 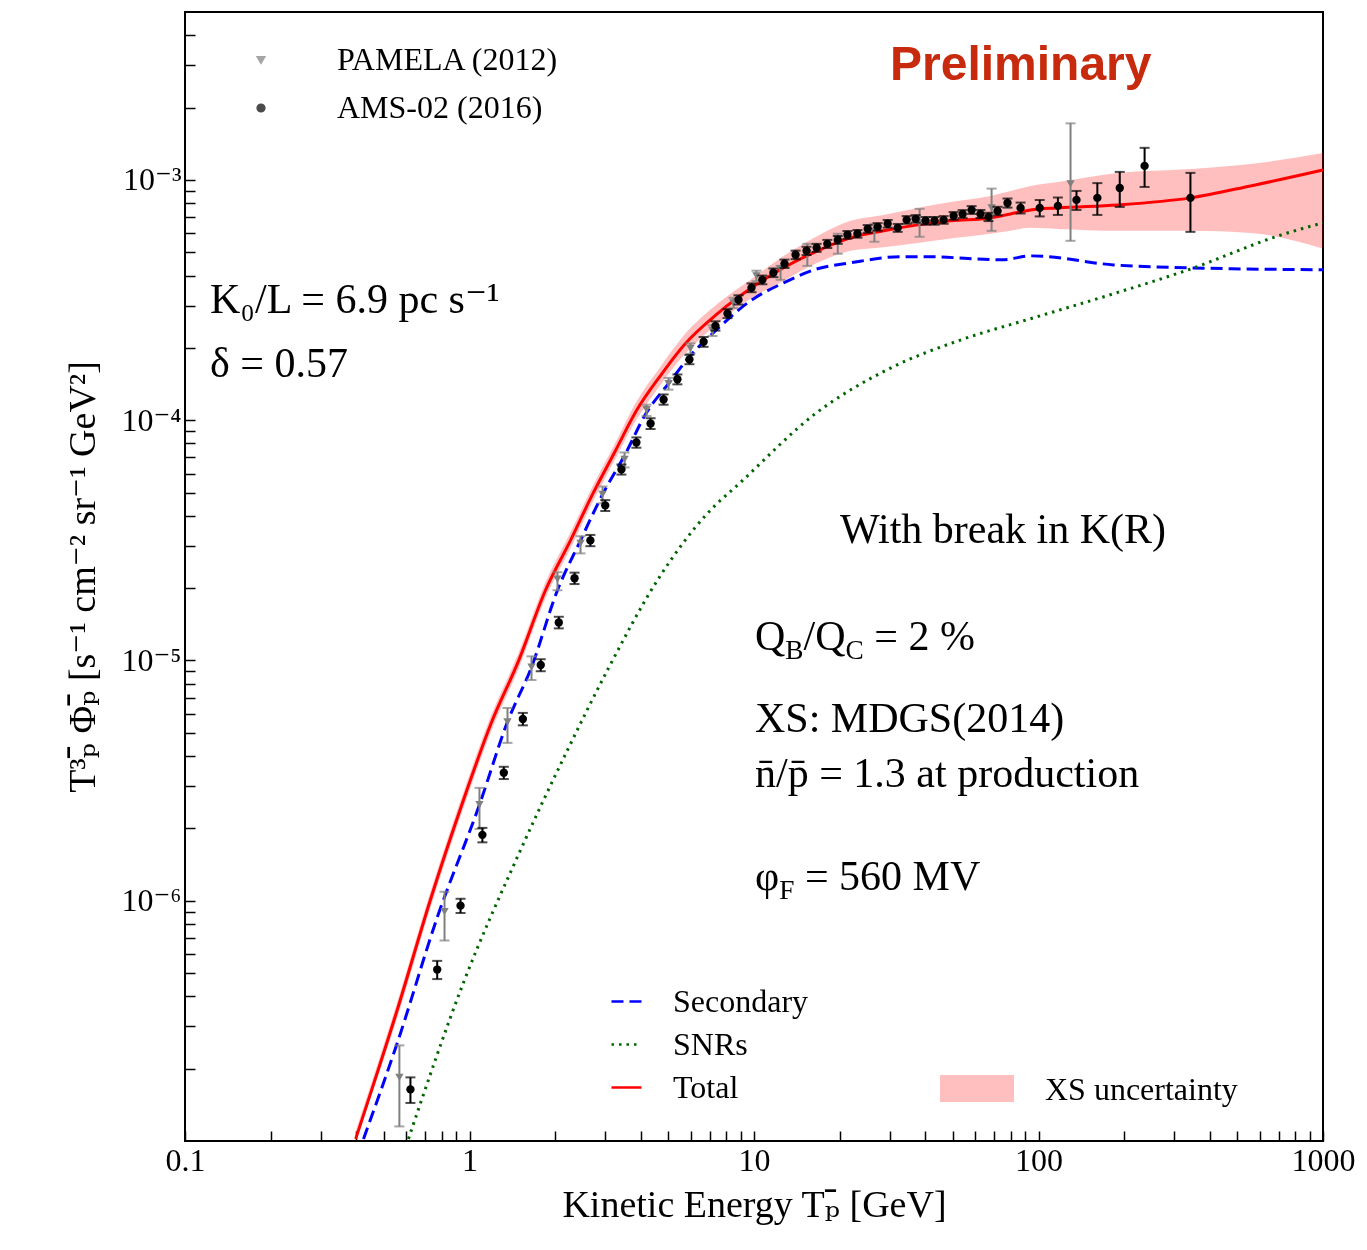 What do you see at coordinates (151, 659) in the screenshot?
I see `y-tick-label: 10⁻⁵` at bounding box center [151, 659].